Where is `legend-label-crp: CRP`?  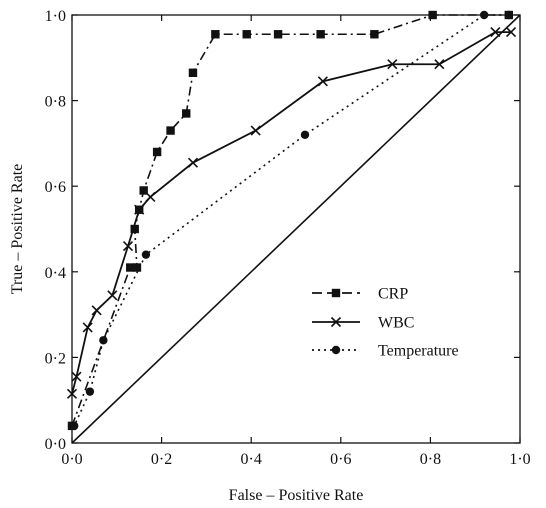
legend-label-crp: CRP is located at coordinates (393, 294).